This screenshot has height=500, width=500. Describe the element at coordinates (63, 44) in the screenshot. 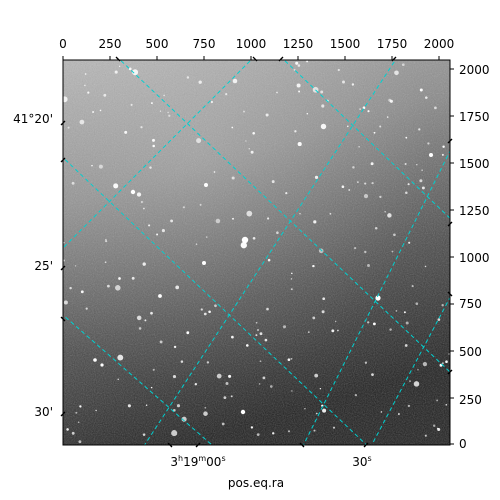

I see `top-tick-label: 0` at that location.